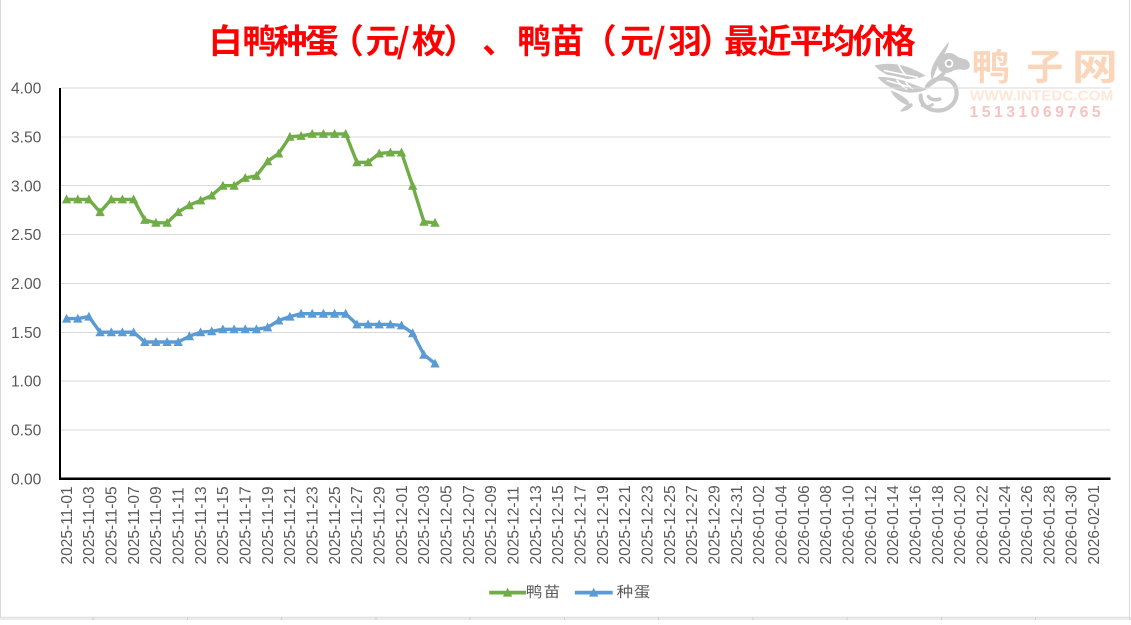  Describe the element at coordinates (848, 525) in the screenshot. I see `svg-text: 2026-01-10` at that location.